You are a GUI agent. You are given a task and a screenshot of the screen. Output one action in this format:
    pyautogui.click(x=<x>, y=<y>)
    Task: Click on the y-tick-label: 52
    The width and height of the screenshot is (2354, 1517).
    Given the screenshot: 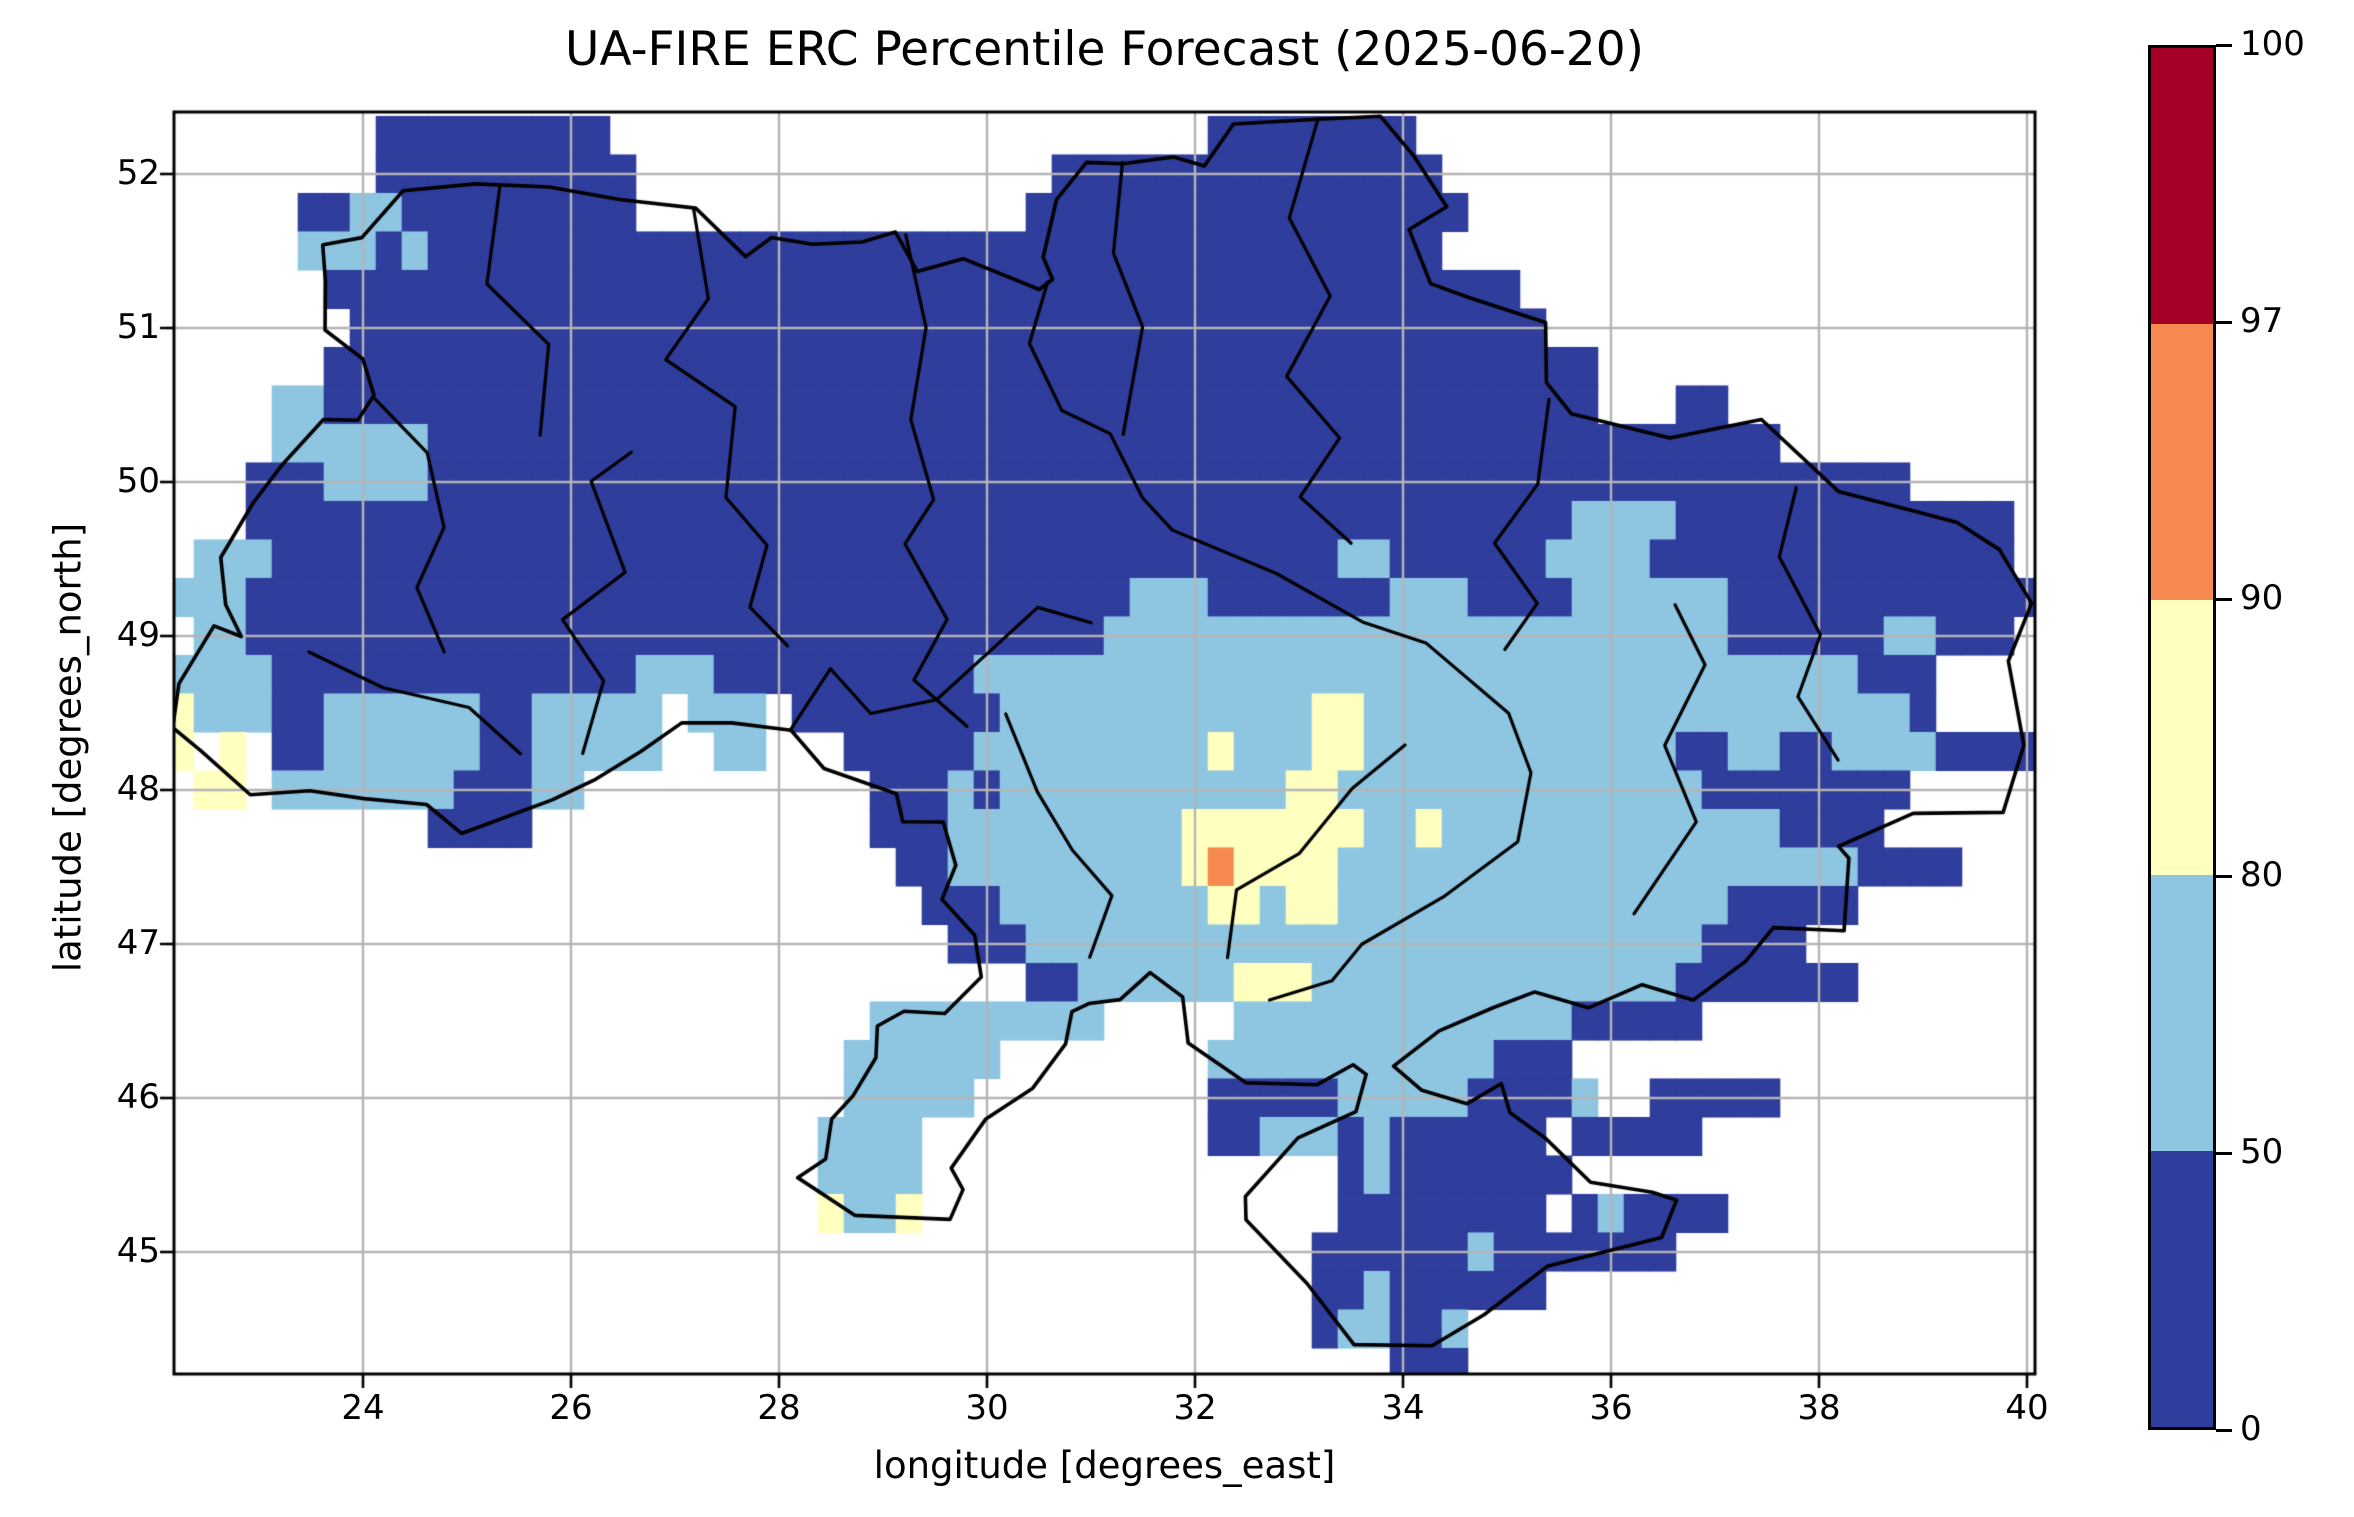 What is the action you would take?
    pyautogui.click(x=138, y=173)
    